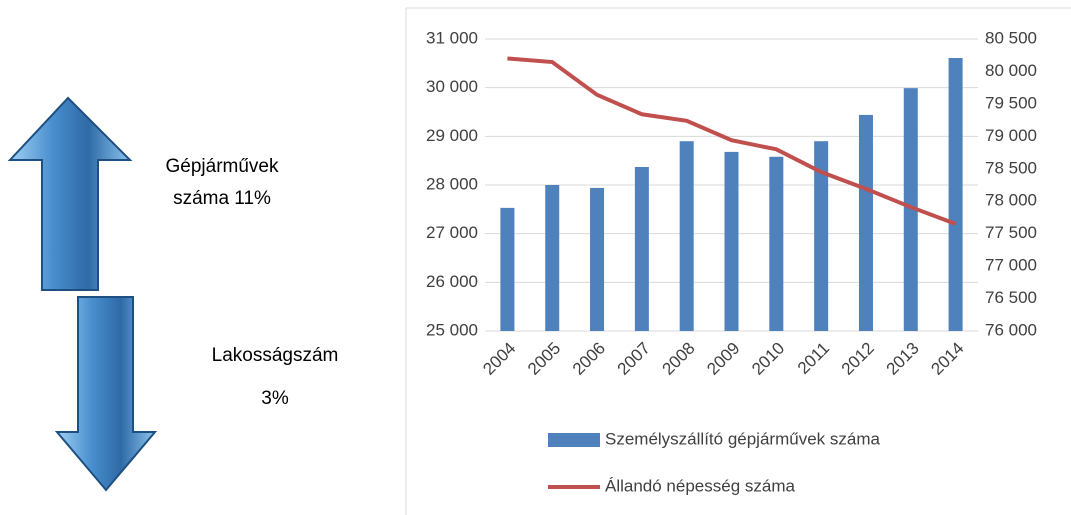  Describe the element at coordinates (452, 329) in the screenshot. I see `y-tick-label: 25 000` at that location.